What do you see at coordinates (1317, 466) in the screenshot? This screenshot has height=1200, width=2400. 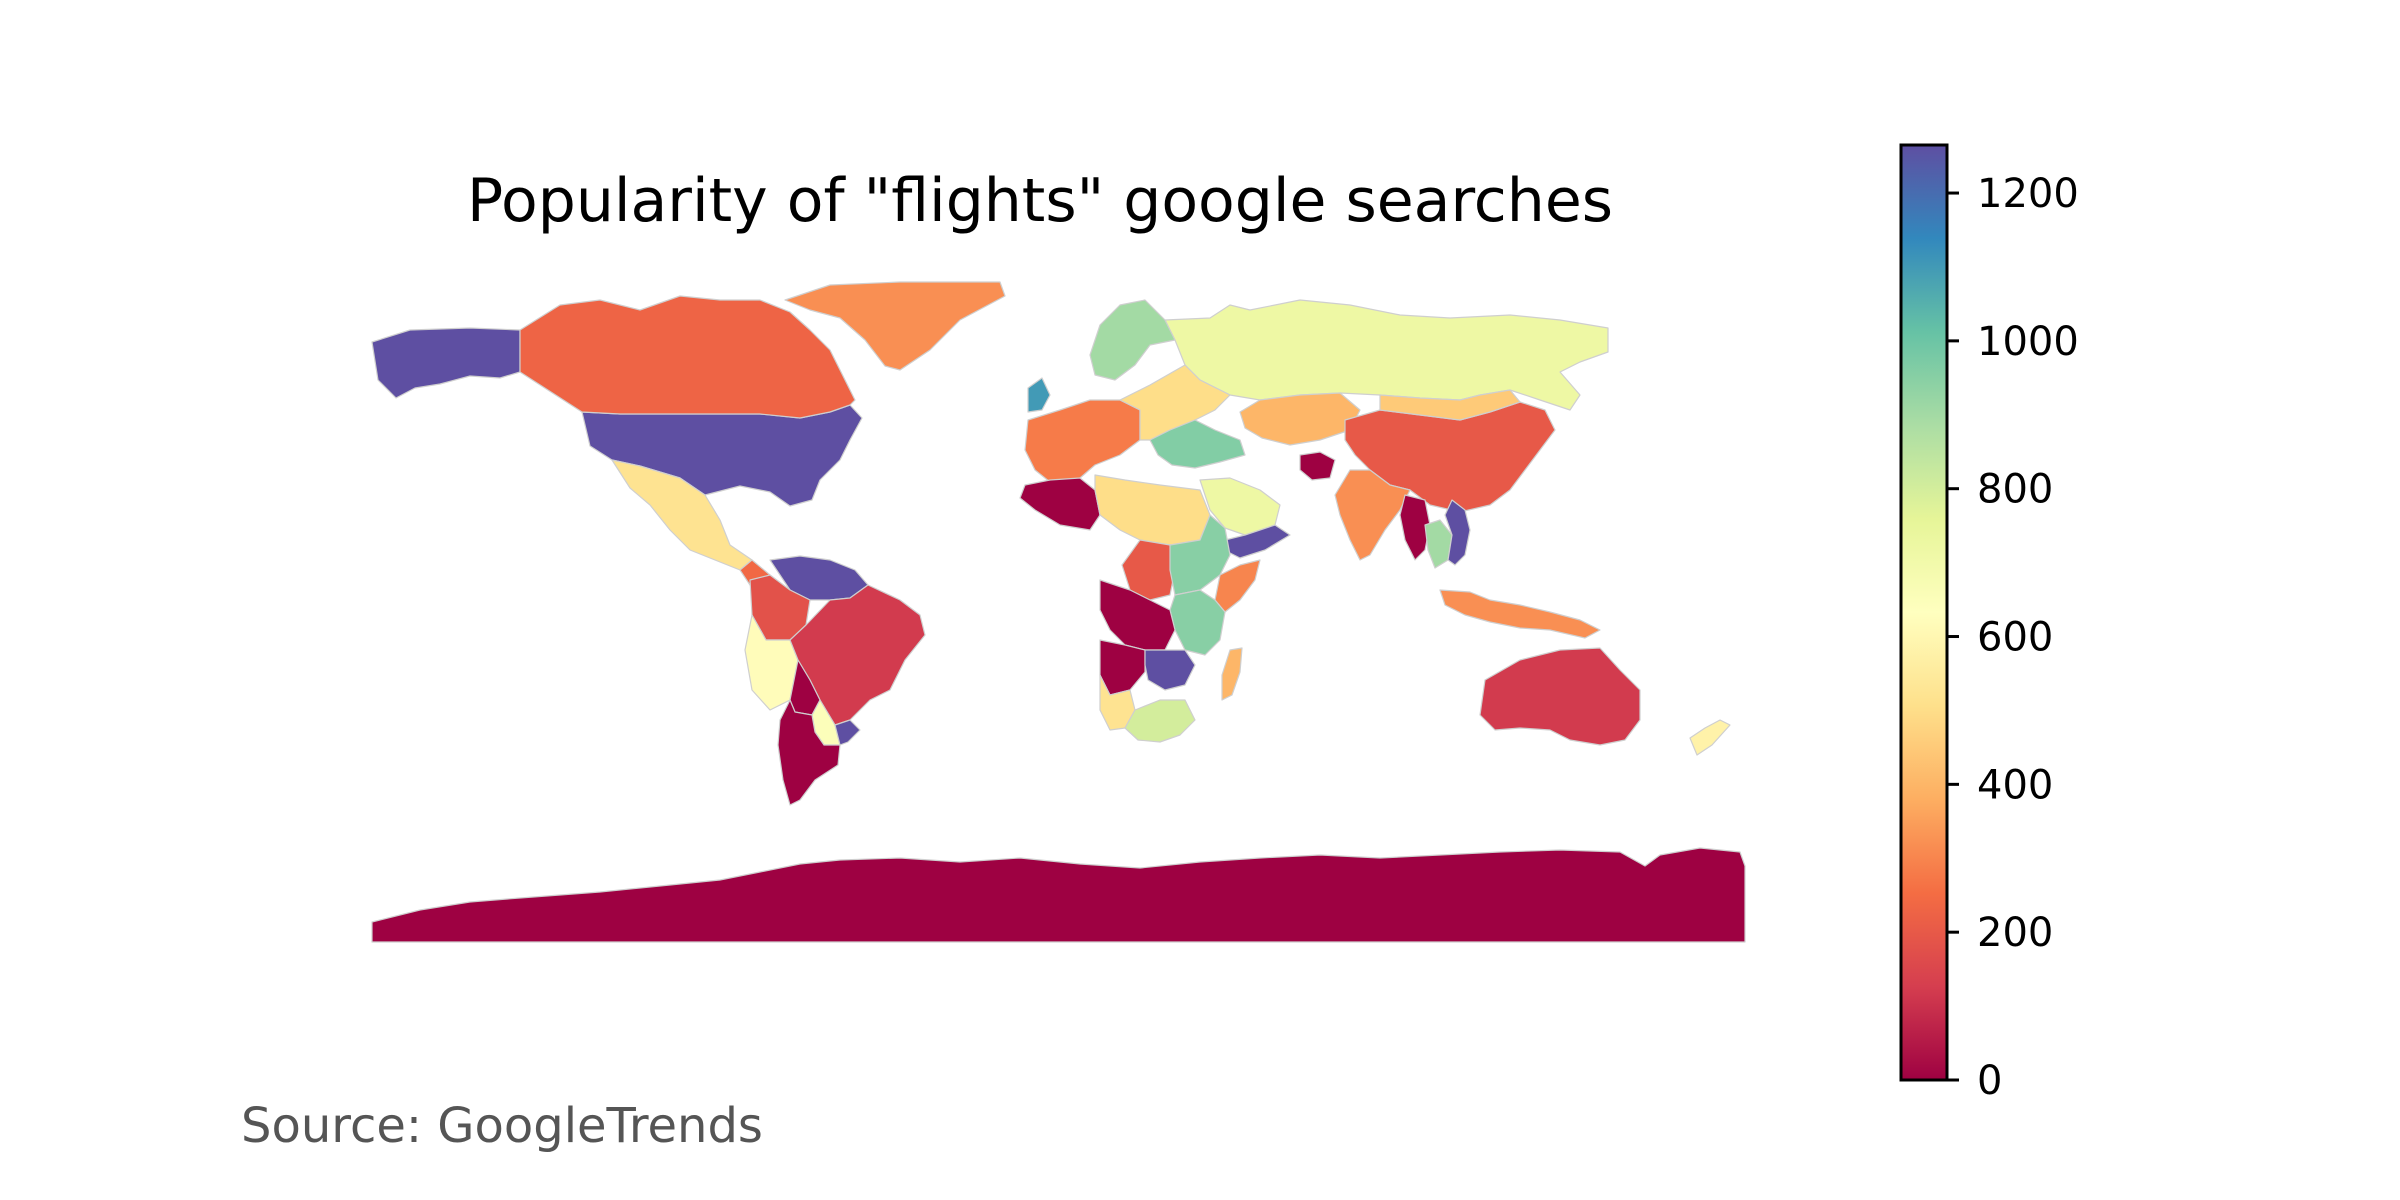 I see `region-afghanistan` at bounding box center [1317, 466].